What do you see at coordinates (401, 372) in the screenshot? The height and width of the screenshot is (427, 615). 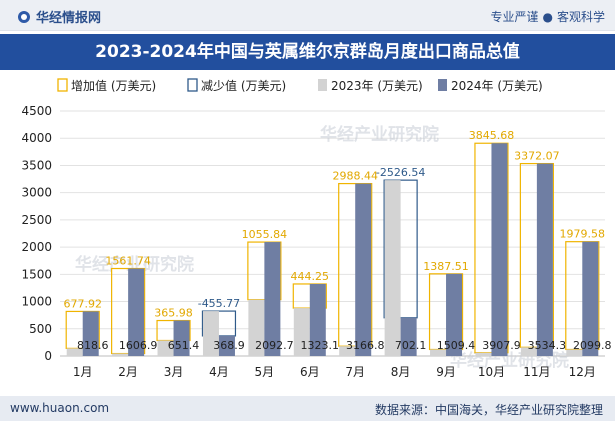 I see `x-category-label: 8月` at bounding box center [401, 372].